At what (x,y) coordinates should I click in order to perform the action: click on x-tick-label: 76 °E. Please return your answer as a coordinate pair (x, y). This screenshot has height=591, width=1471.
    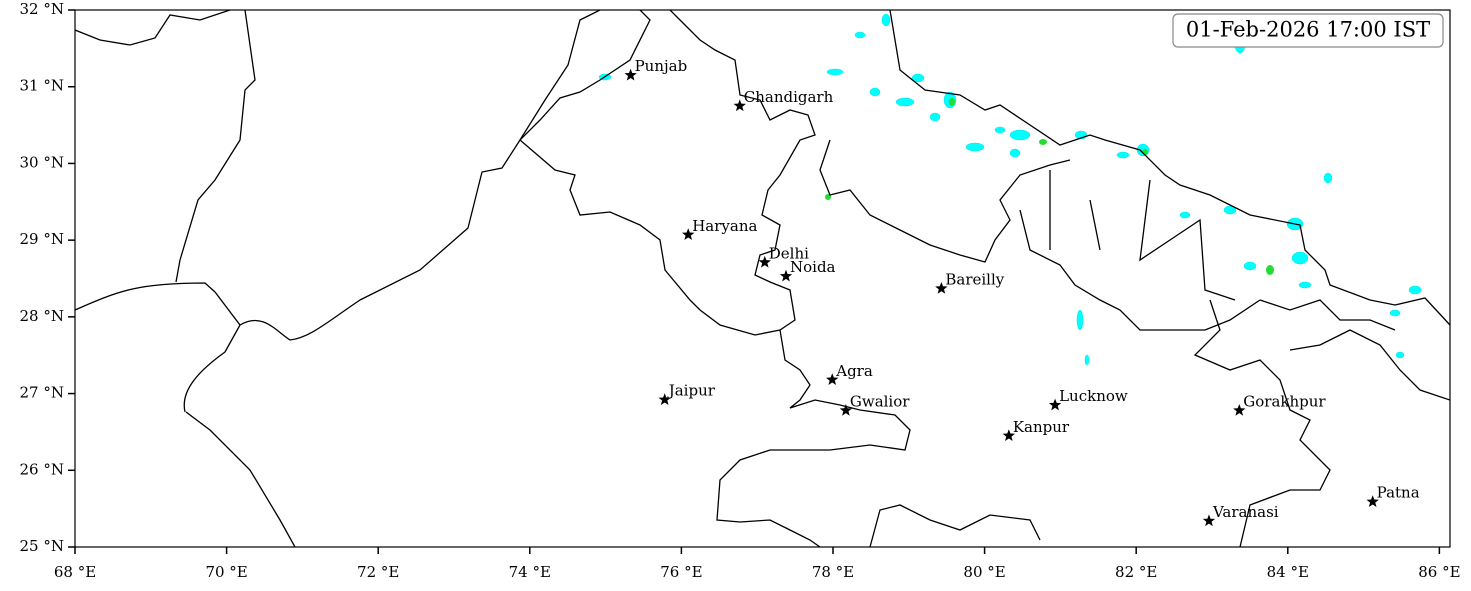
    Looking at the image, I should click on (681, 572).